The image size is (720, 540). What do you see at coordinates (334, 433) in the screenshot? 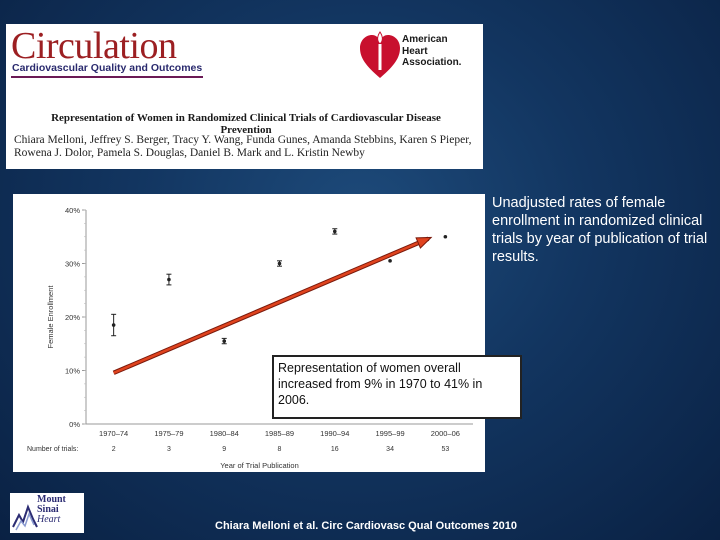
I see `x-tick-label: 1990–94` at bounding box center [334, 433].